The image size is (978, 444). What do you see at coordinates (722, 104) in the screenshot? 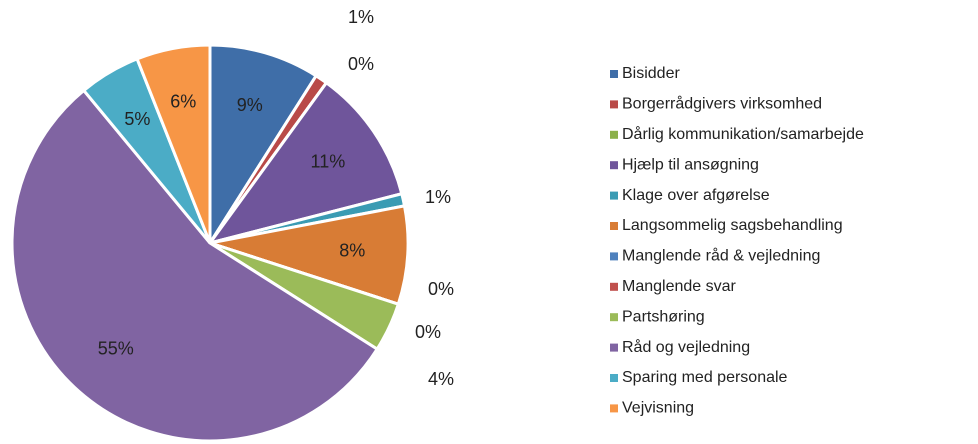
I see `legend-label: Borgerrådgivers virksomhed` at bounding box center [722, 104].